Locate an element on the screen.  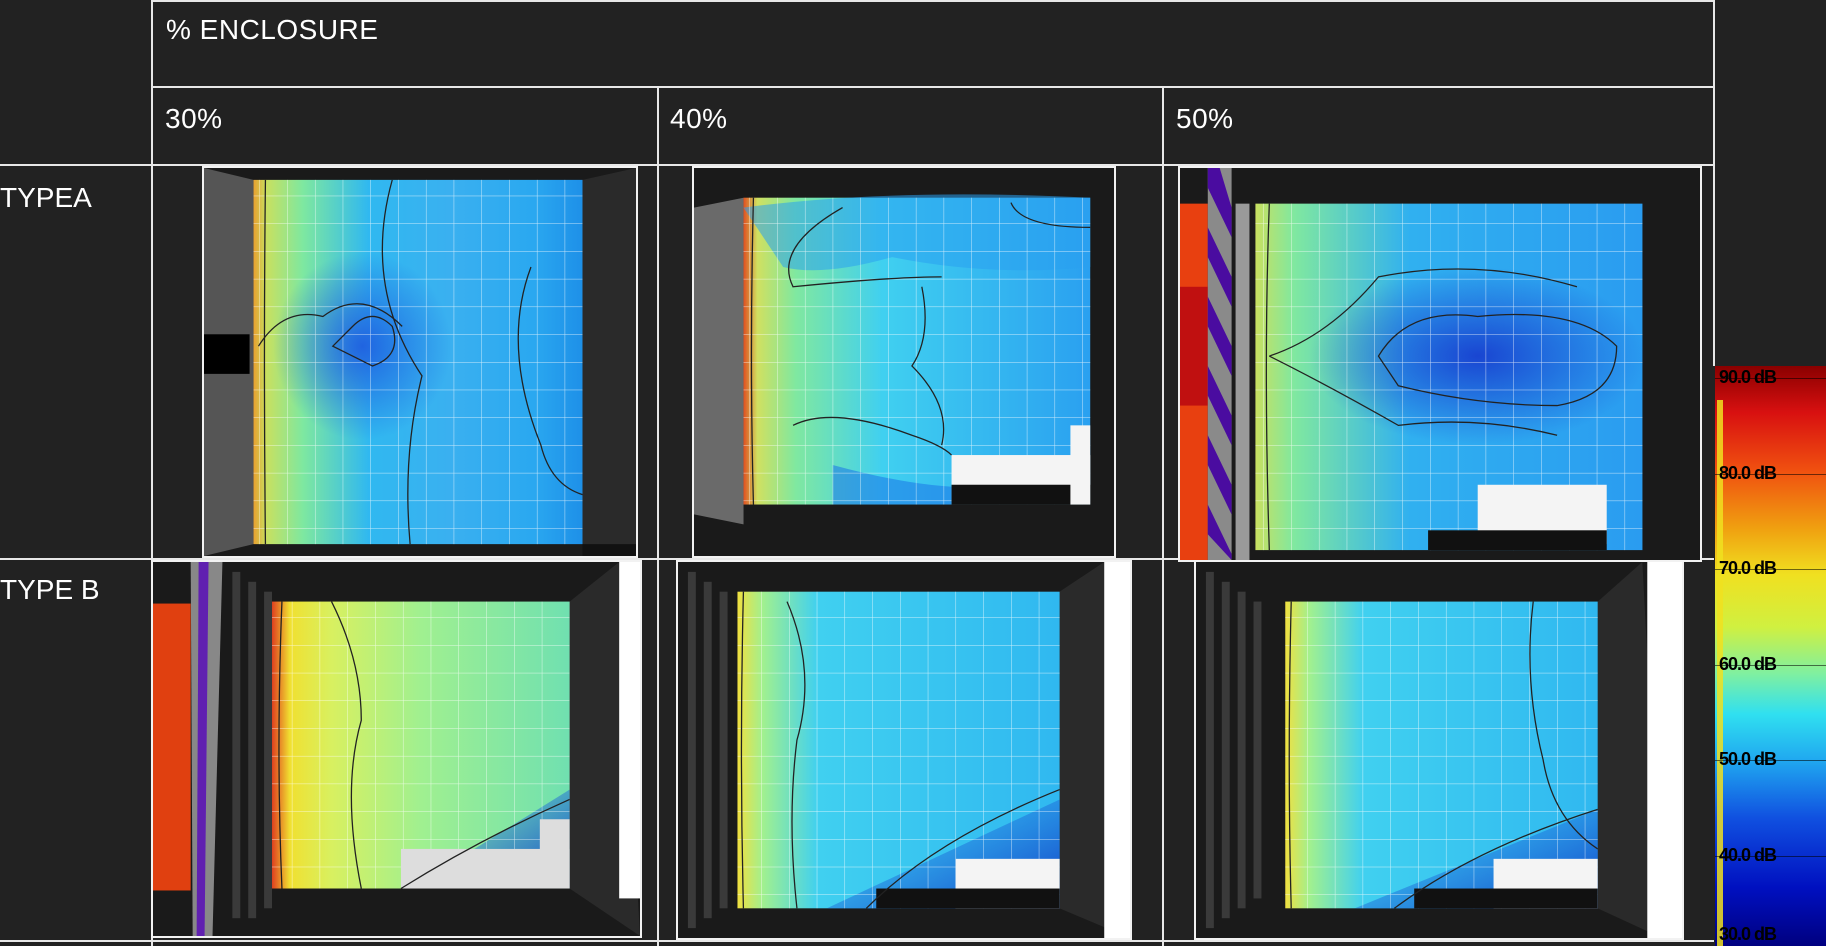
enclosure-header: % ENCLOSURE is located at coordinates (272, 29).